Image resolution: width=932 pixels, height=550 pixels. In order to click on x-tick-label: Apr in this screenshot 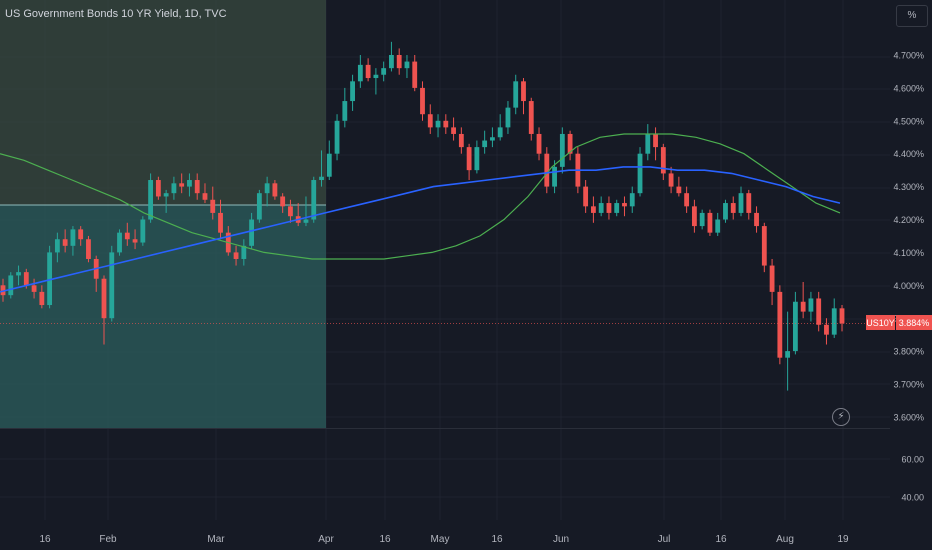, I will do `click(326, 539)`.